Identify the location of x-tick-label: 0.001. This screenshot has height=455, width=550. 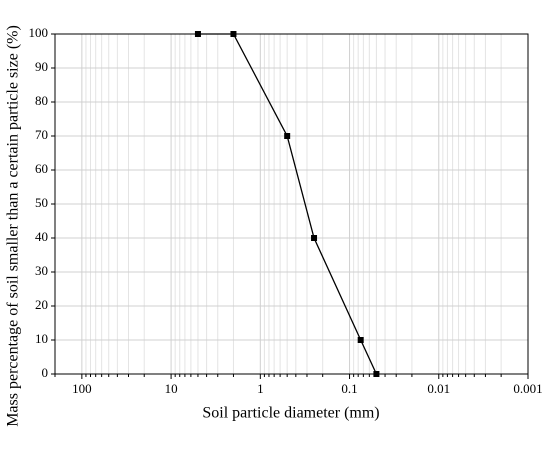
(527, 388).